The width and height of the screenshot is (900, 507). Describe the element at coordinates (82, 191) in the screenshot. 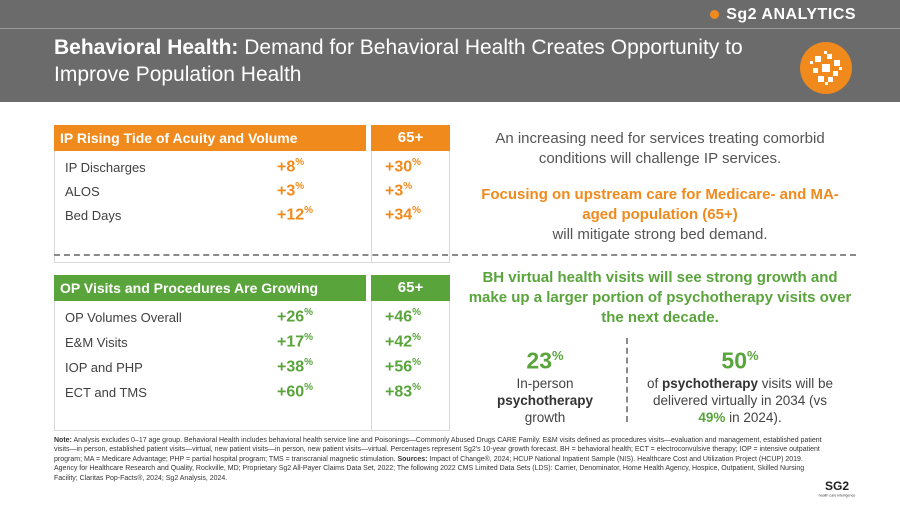

I see `row-label: ALOS` at that location.